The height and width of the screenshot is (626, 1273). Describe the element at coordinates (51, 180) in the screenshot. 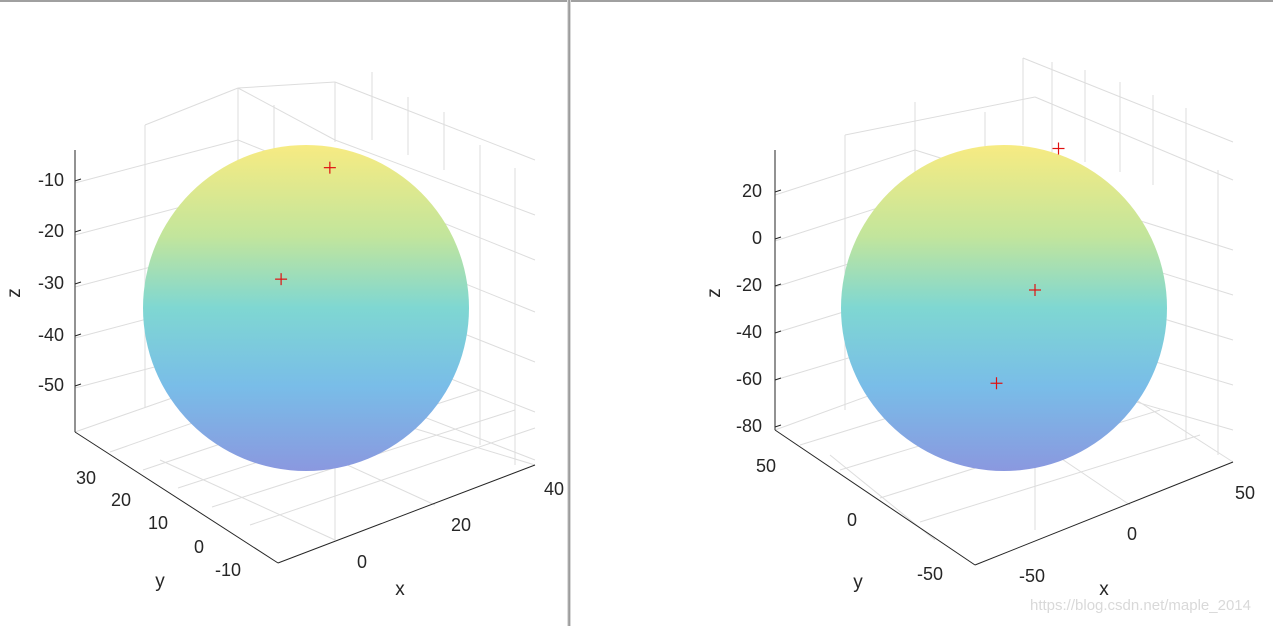

I see `z-tick-label: -10` at that location.